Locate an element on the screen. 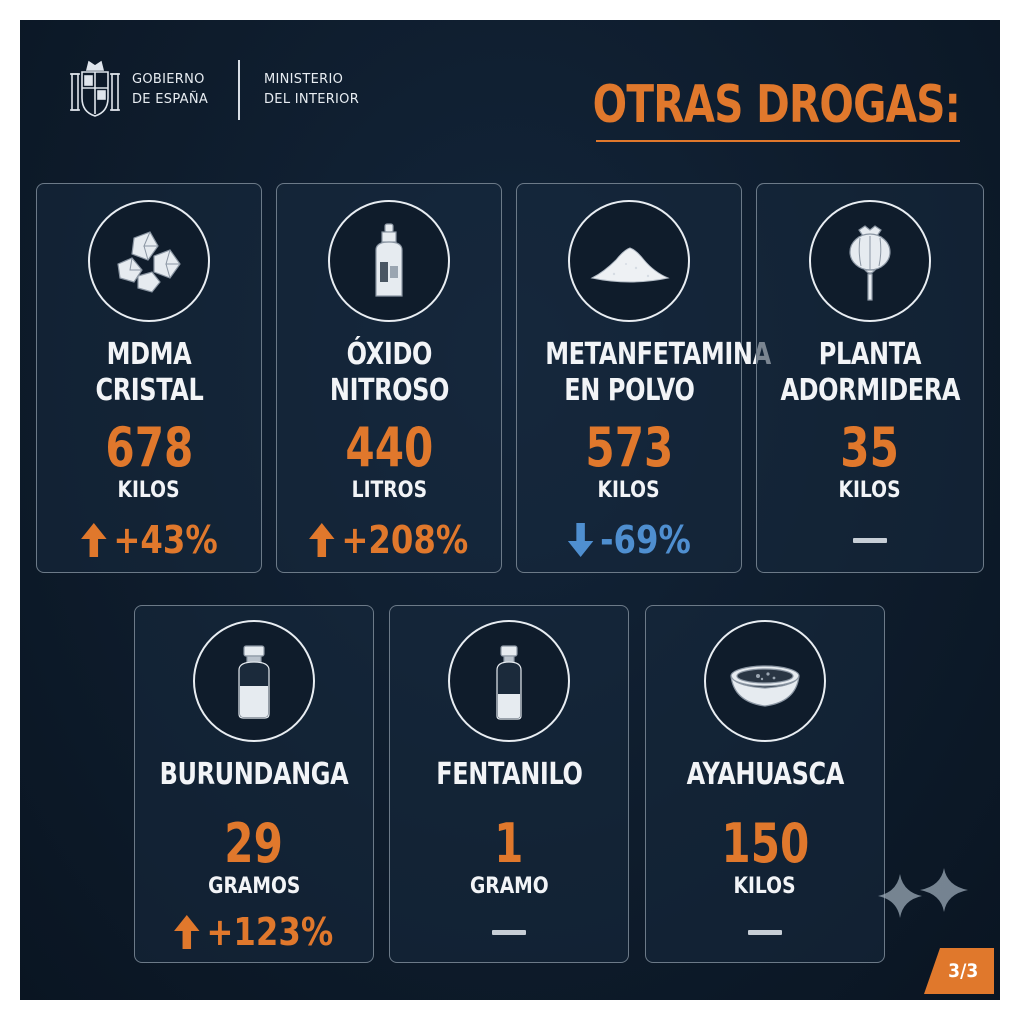 Image resolution: width=1020 pixels, height=1020 pixels. card-name: ÓXIDO is located at coordinates (389, 354).